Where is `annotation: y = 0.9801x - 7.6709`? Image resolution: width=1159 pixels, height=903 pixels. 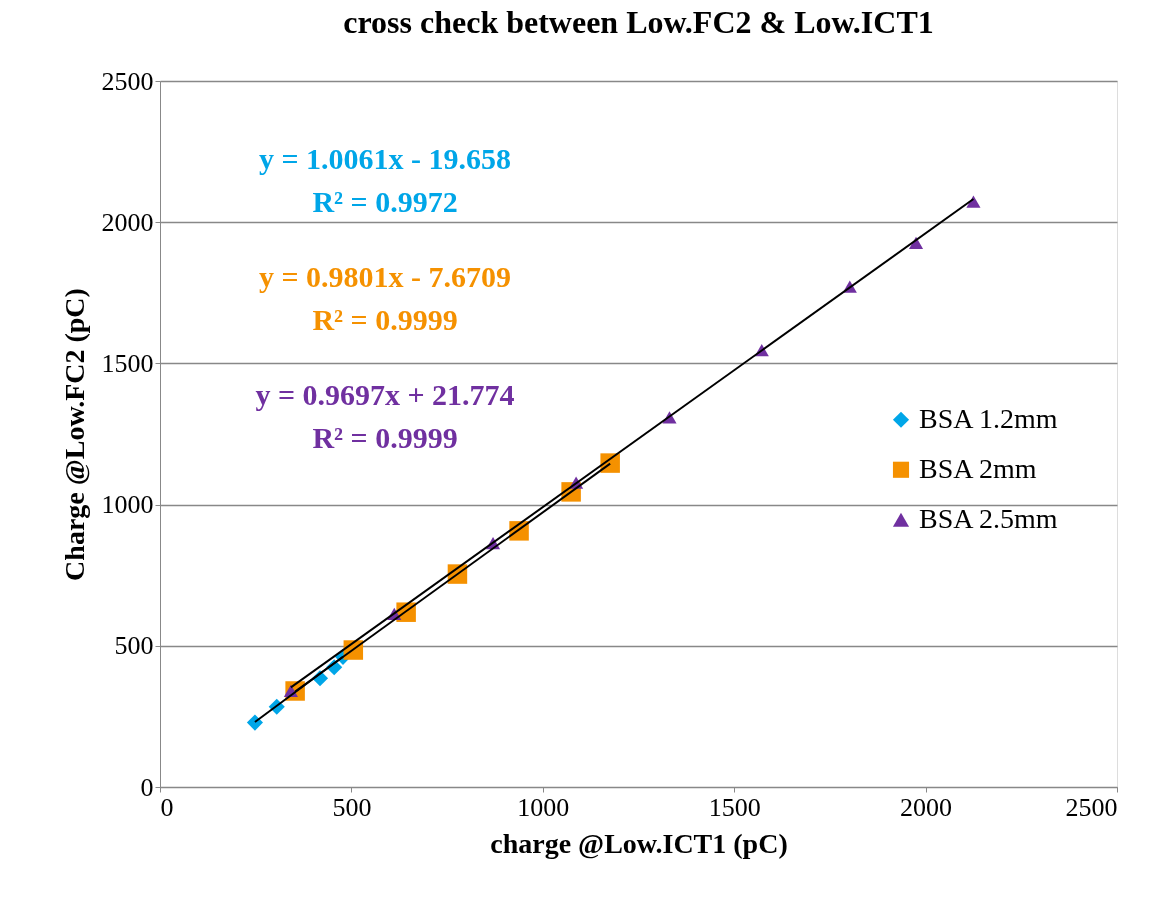 annotation: y = 0.9801x - 7.6709 is located at coordinates (385, 276).